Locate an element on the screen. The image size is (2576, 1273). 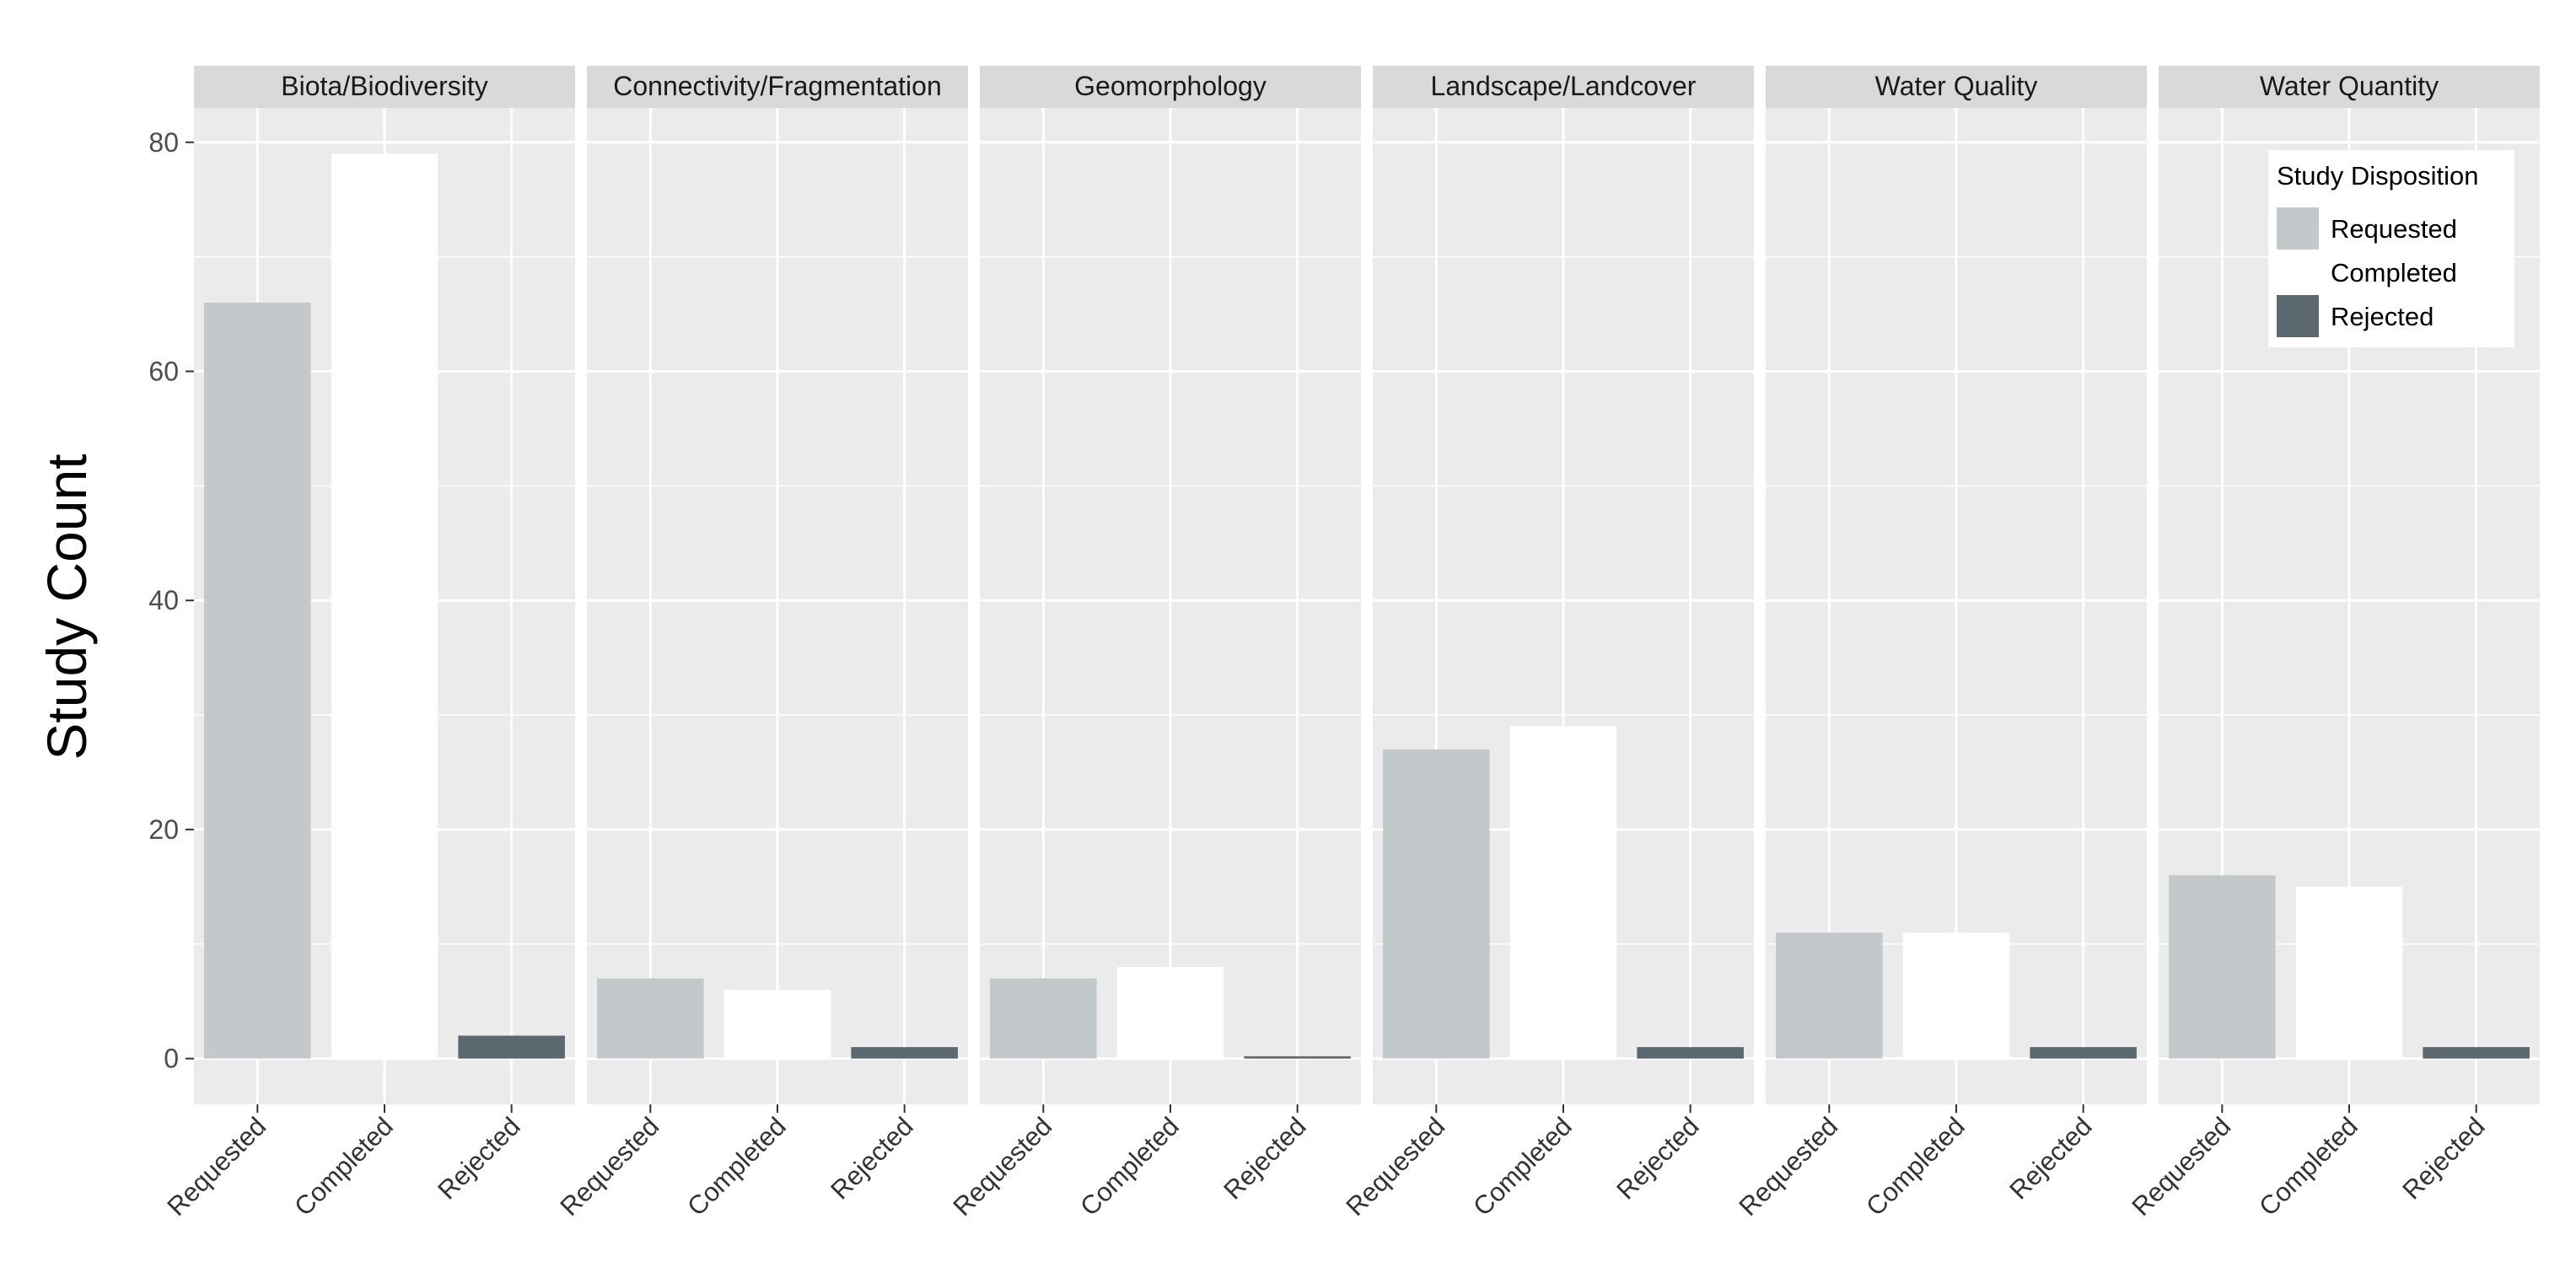
facet-strip-label: Water Quantity is located at coordinates (2349, 86).